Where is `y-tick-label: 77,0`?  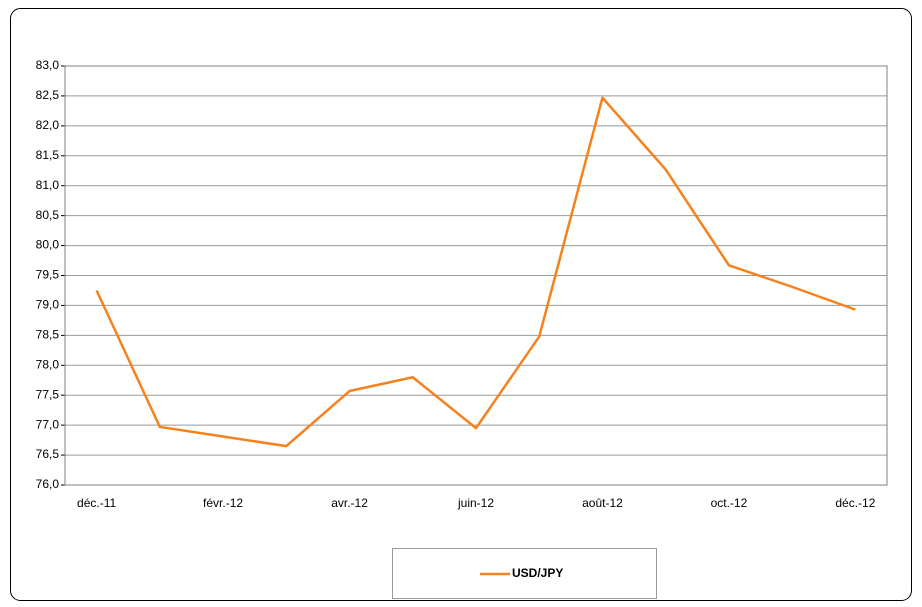
y-tick-label: 77,0 is located at coordinates (48, 424).